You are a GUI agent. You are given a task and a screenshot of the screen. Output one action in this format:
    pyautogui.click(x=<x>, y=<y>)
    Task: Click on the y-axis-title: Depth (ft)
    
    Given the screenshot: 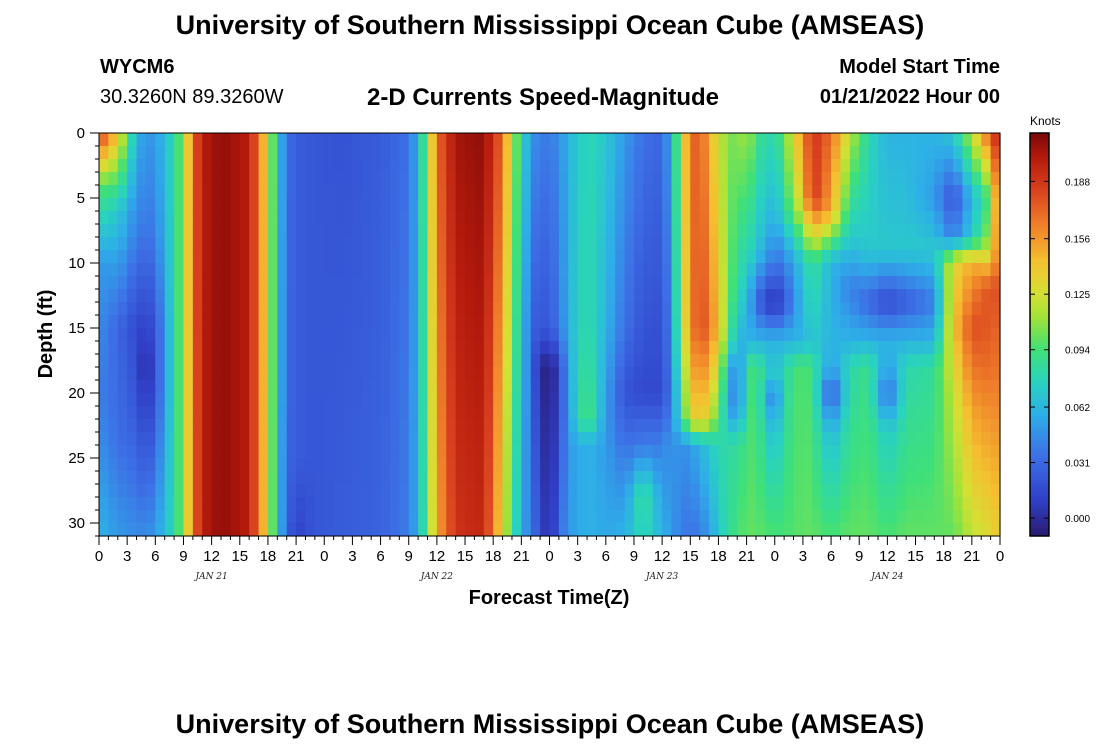 What is the action you would take?
    pyautogui.click(x=46, y=334)
    